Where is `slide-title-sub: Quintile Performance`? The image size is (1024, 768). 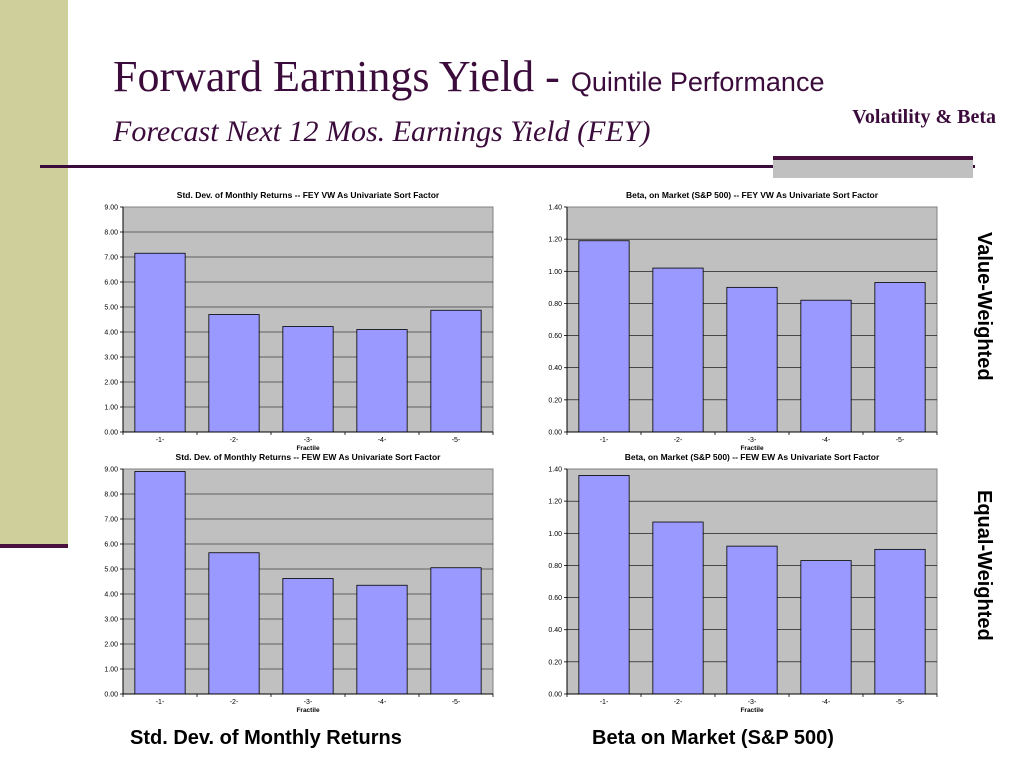 slide-title-sub: Quintile Performance is located at coordinates (697, 82).